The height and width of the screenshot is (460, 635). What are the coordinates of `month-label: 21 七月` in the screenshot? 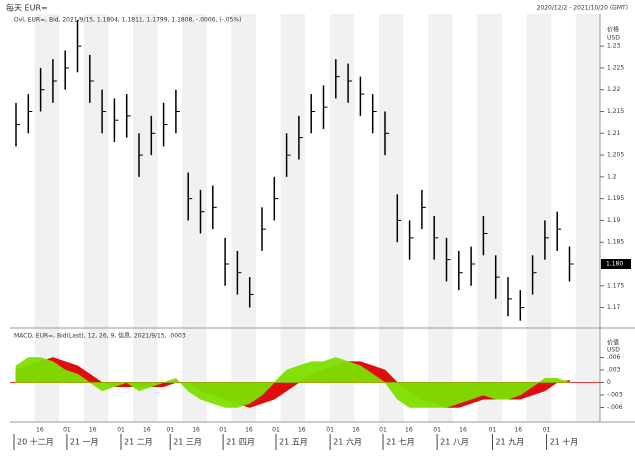 It's located at (400, 442).